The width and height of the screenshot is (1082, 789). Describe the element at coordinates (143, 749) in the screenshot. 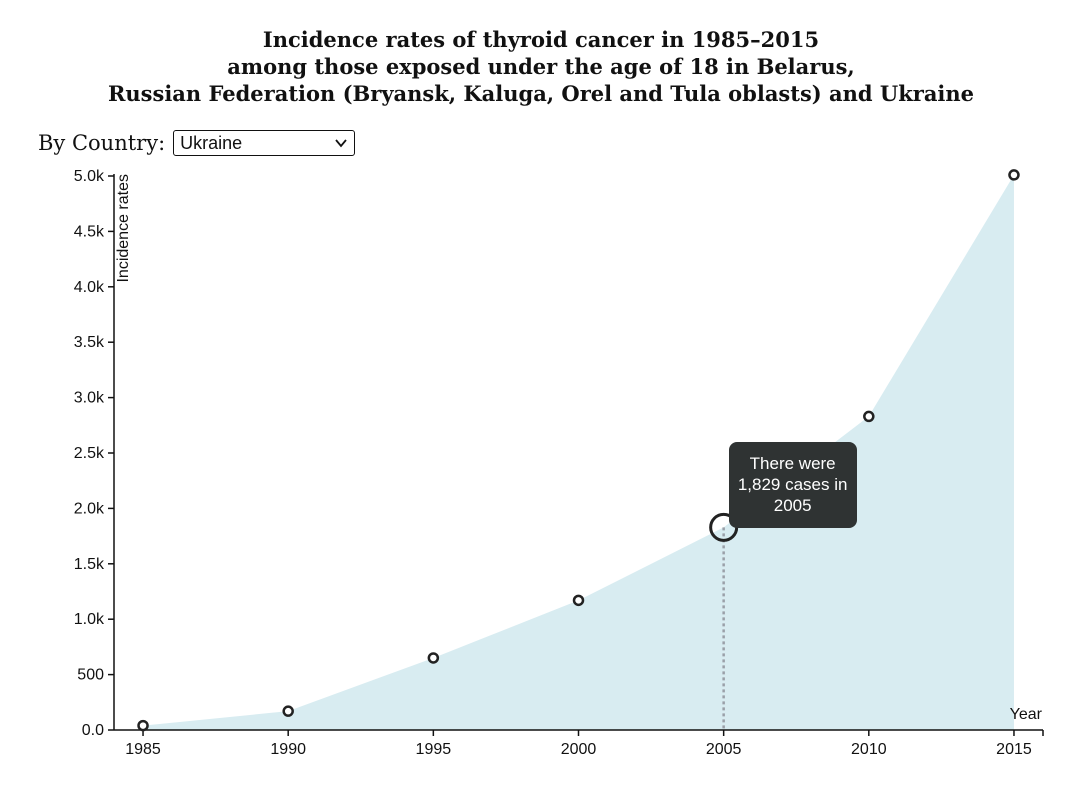

I see `x-tick-label: 1985` at that location.